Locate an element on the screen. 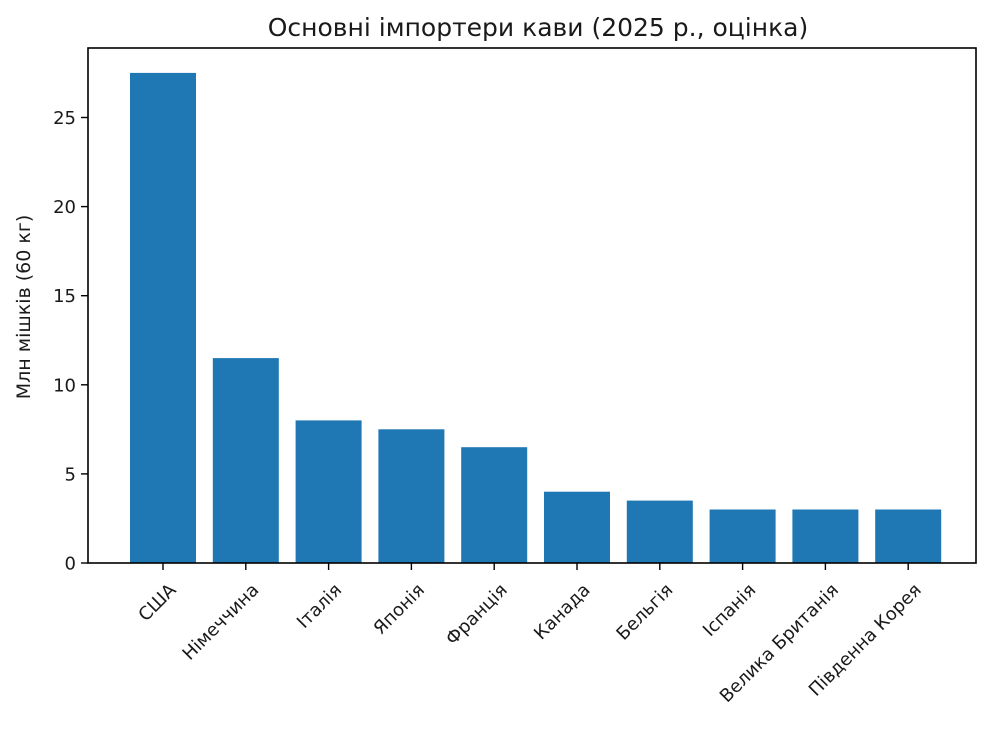  y-tick-label-2: 10 is located at coordinates (64, 385).